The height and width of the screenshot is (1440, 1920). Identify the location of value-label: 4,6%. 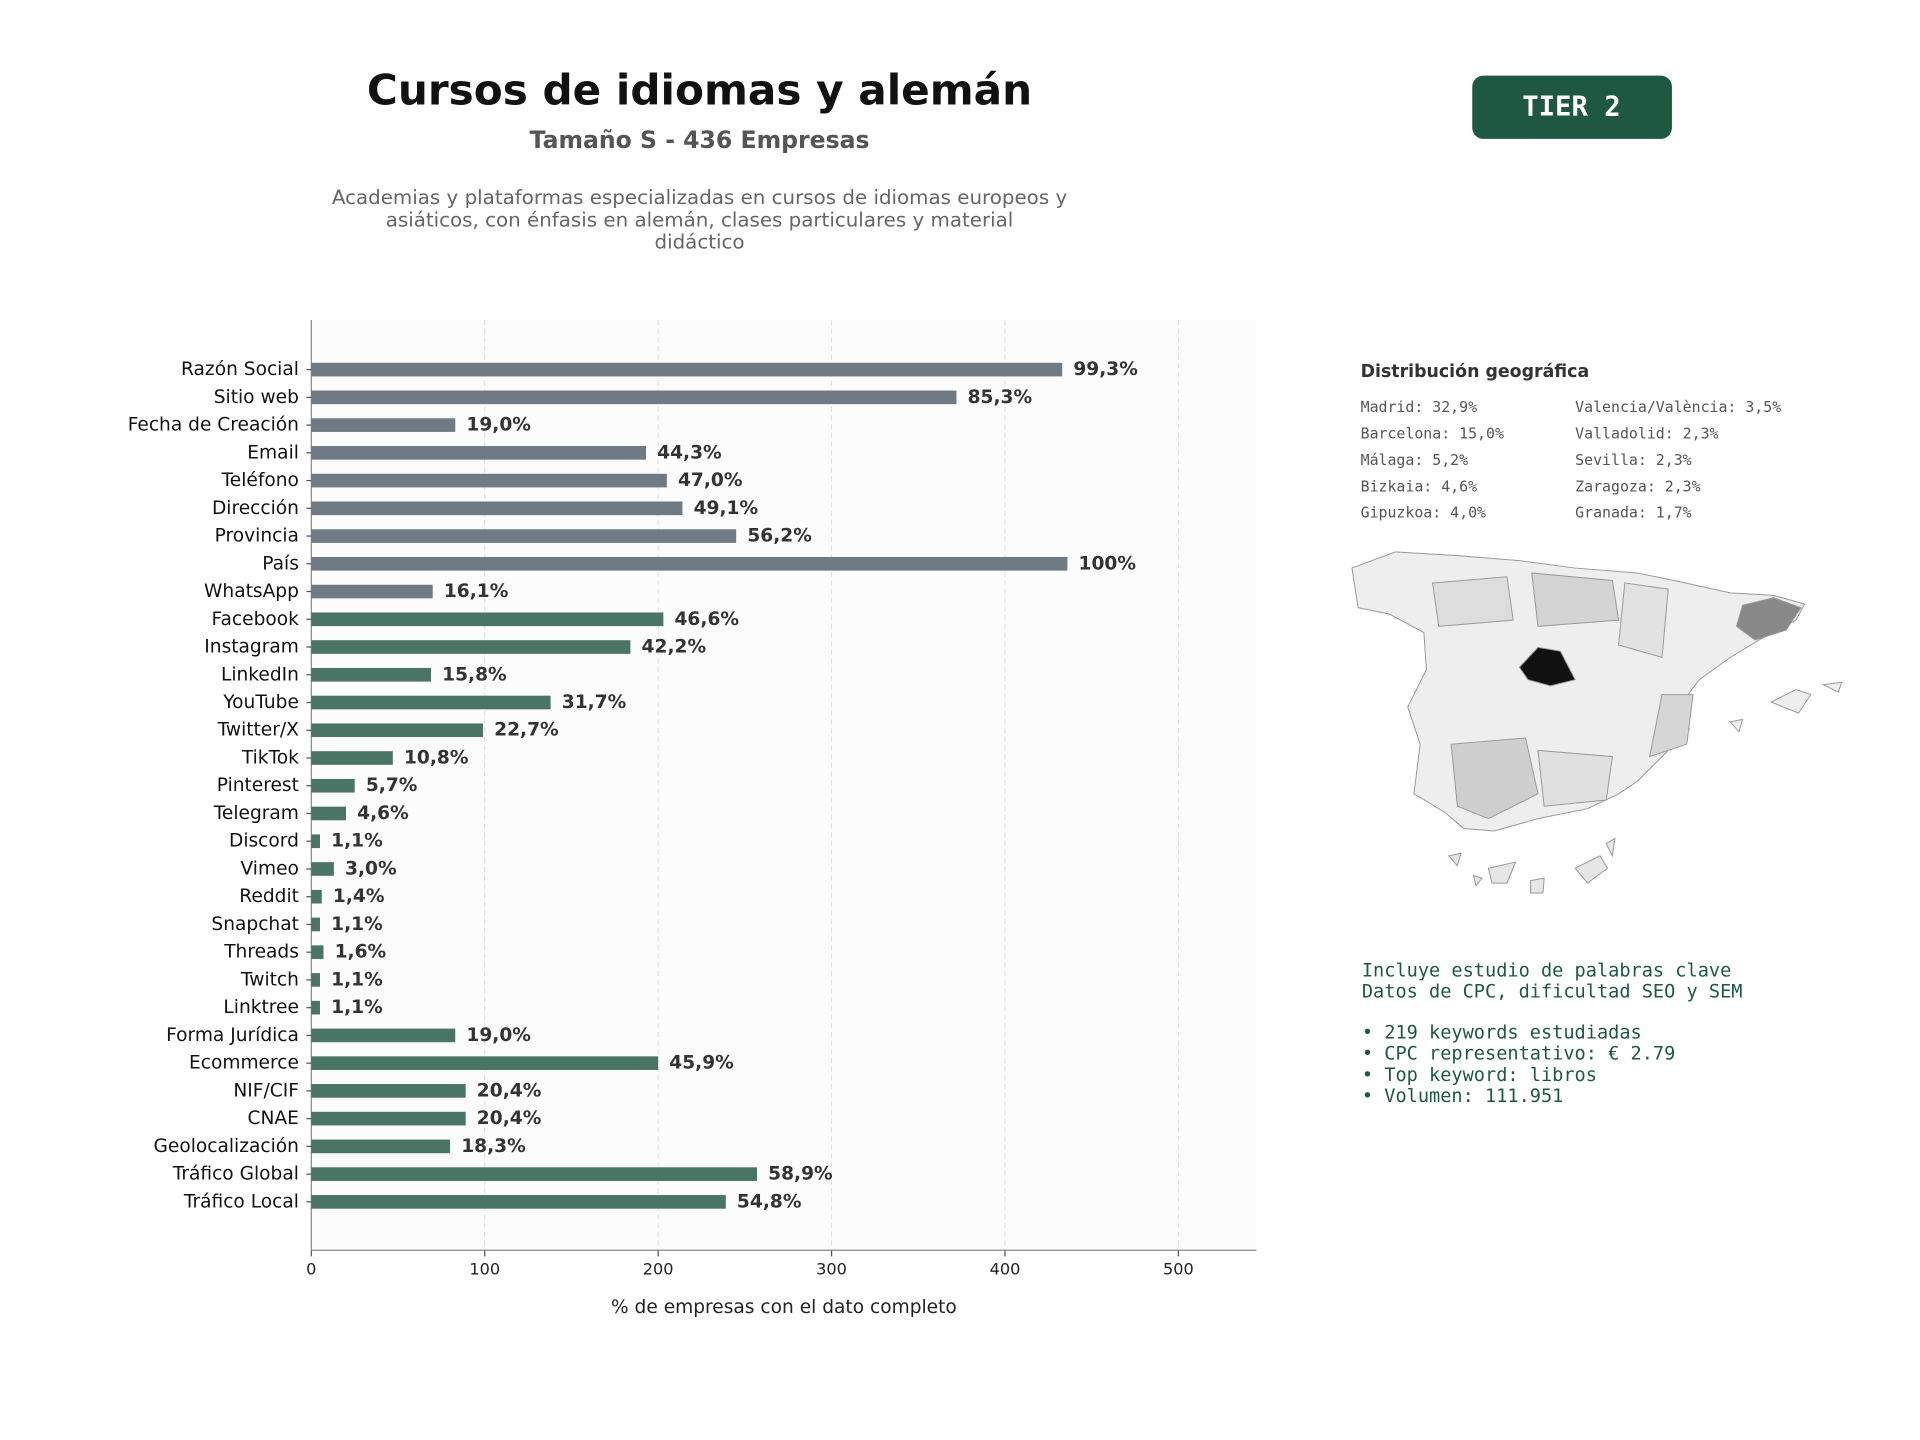
(383, 813).